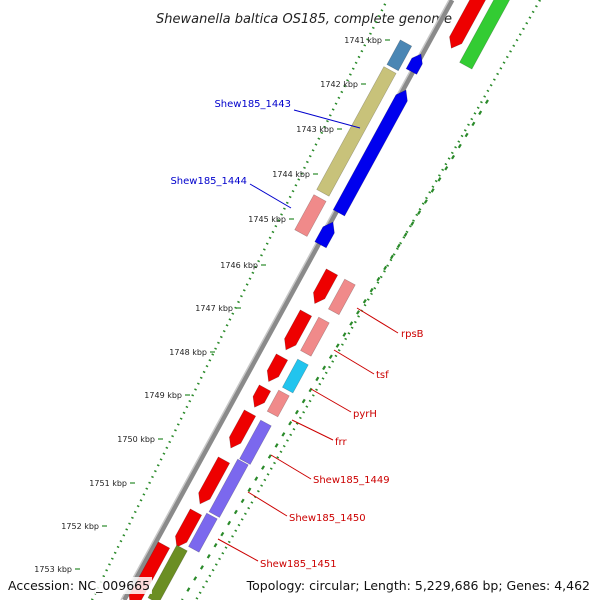 The width and height of the screenshot is (600, 600). Describe the element at coordinates (108, 483) in the screenshot. I see `tick-label: 1751 kbp` at that location.